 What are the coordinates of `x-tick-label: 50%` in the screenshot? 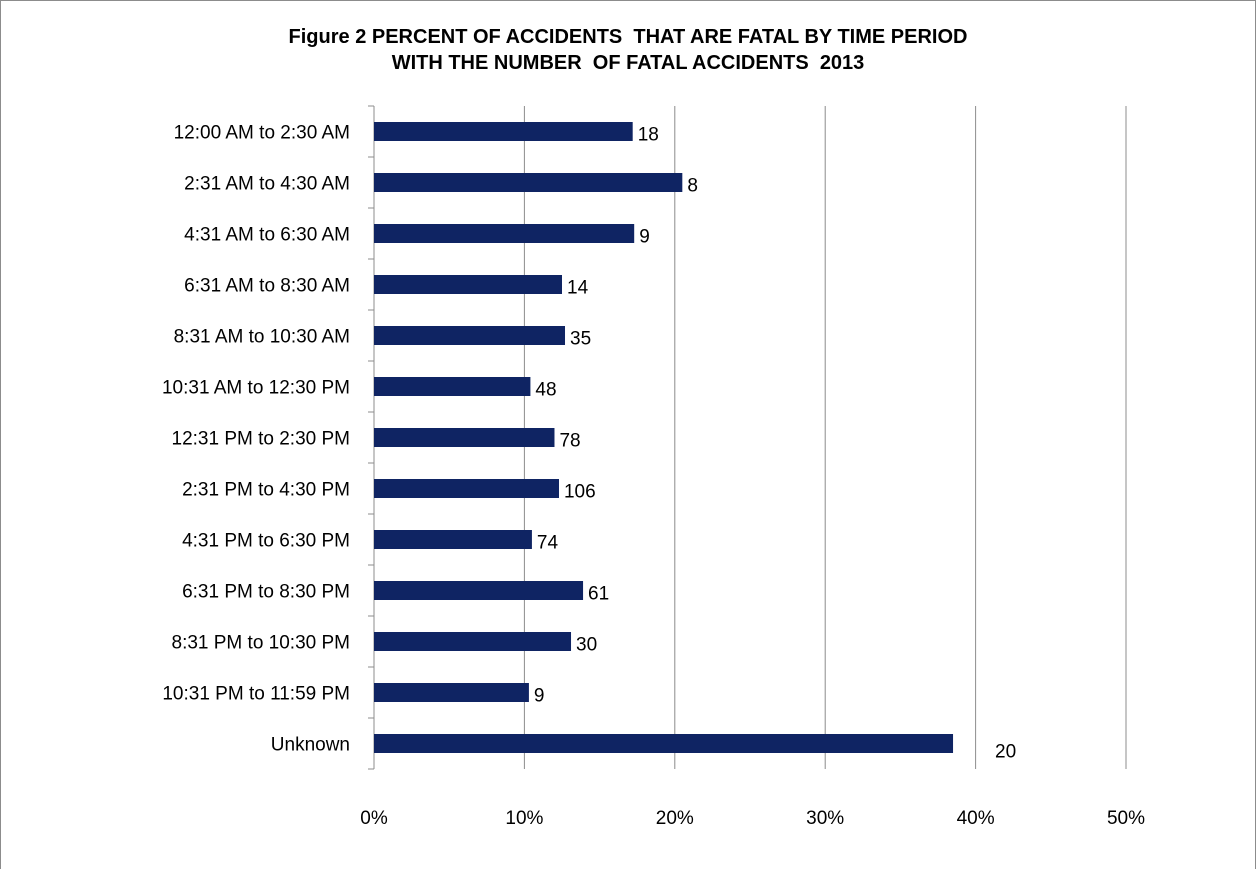 It's located at (1126, 818).